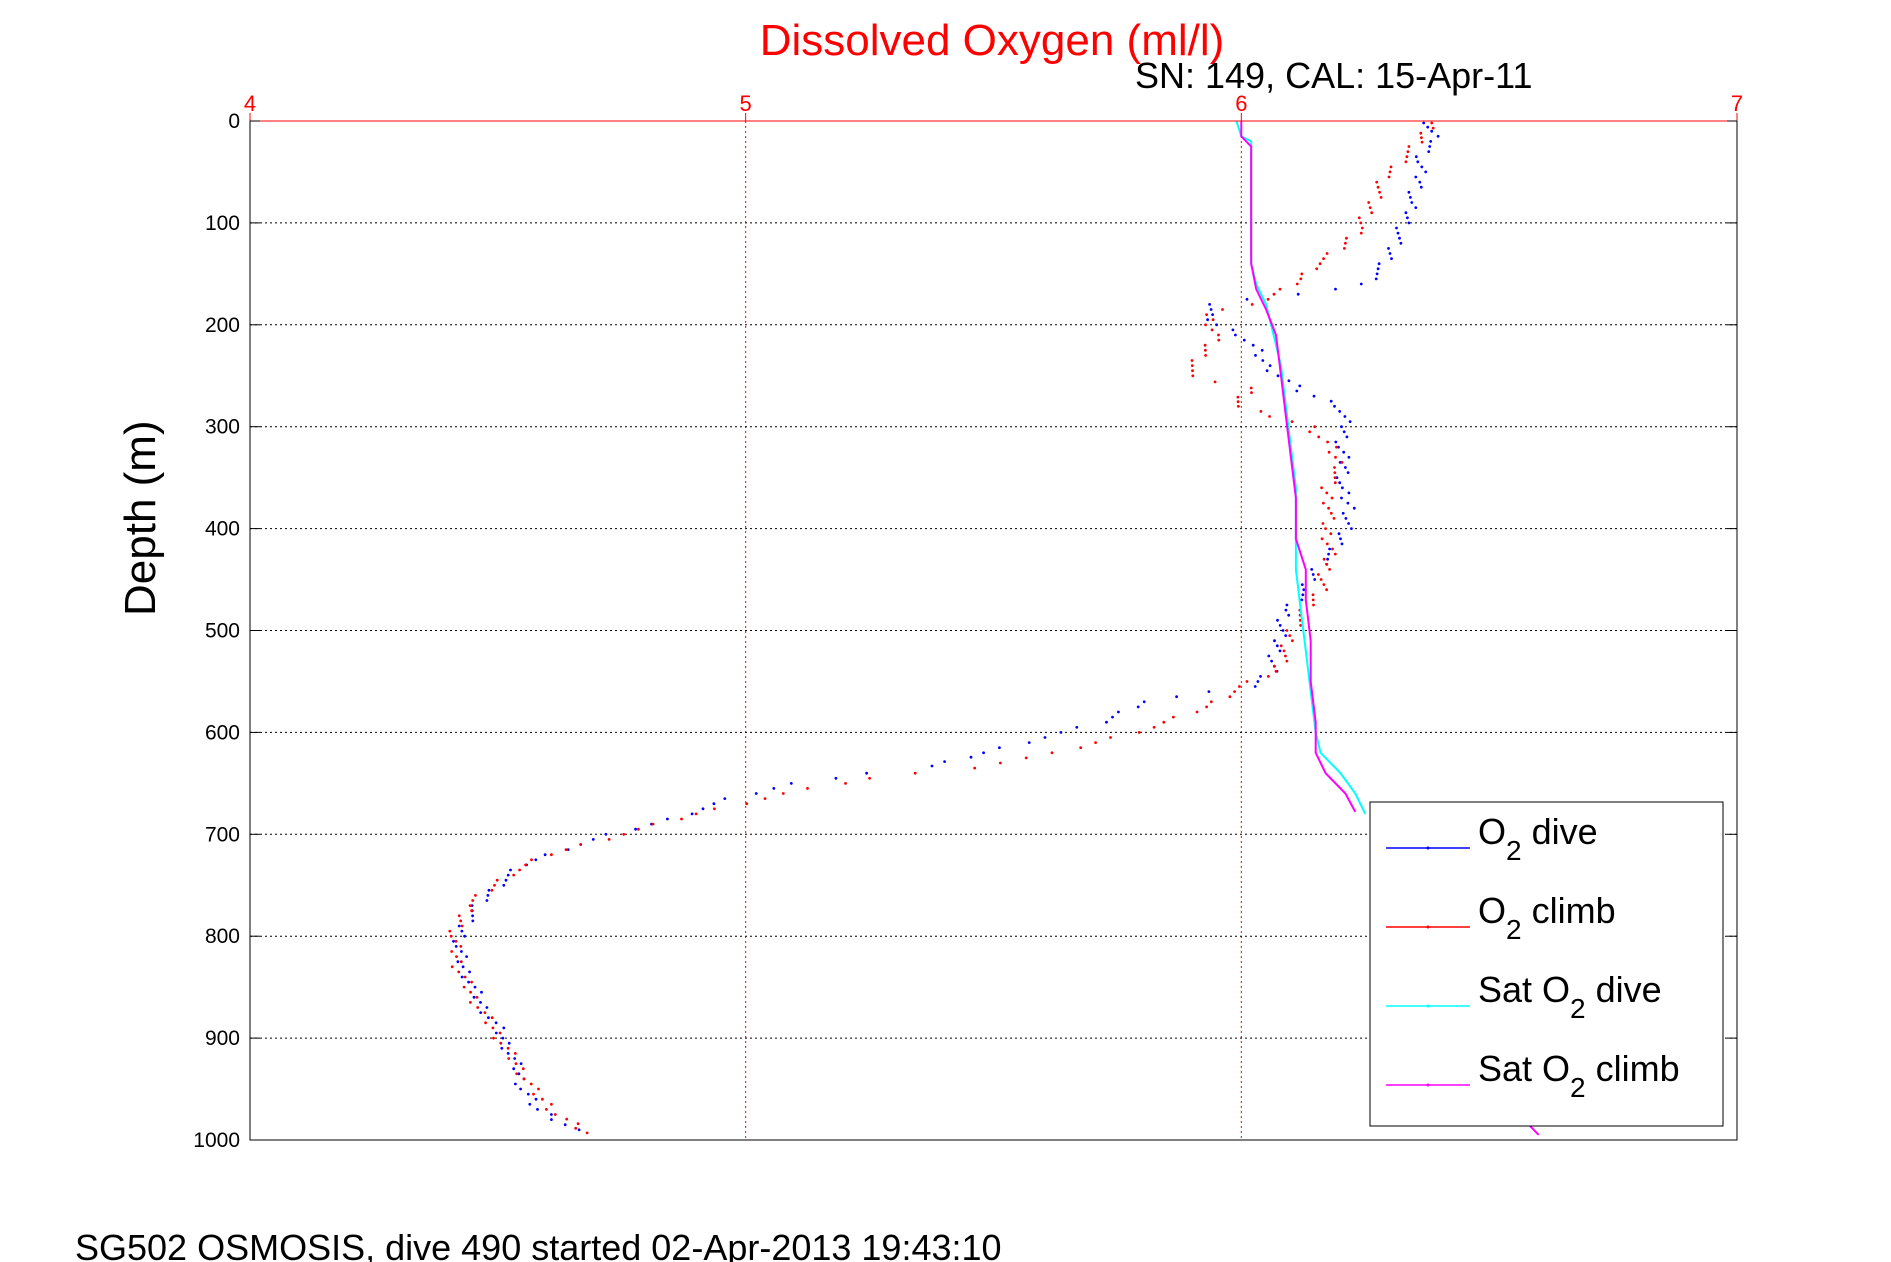  Describe the element at coordinates (222, 834) in the screenshot. I see `y-tick-label: 700` at that location.